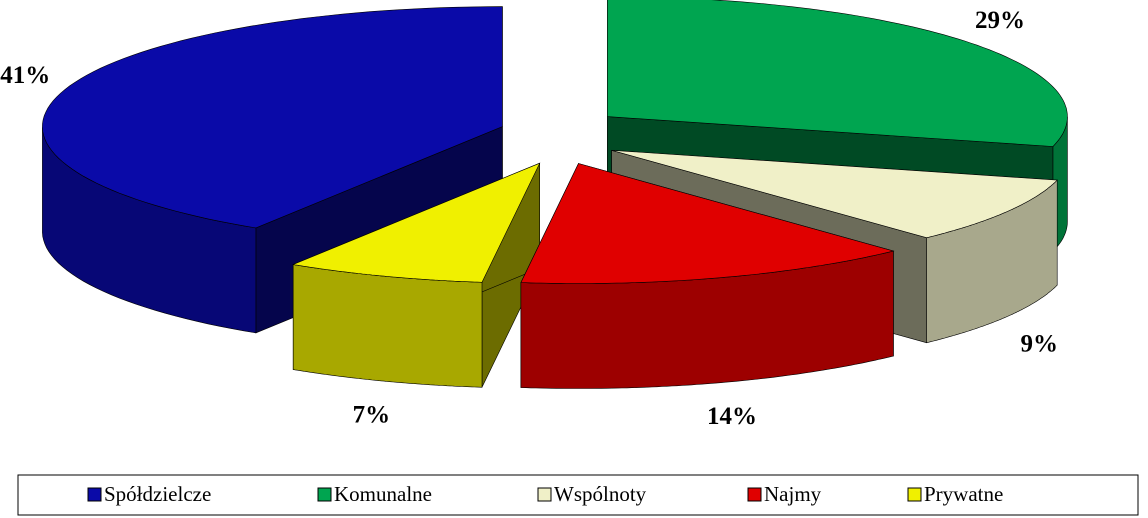 The image size is (1148, 518). I want to click on slice-wall, so click(387, 326).